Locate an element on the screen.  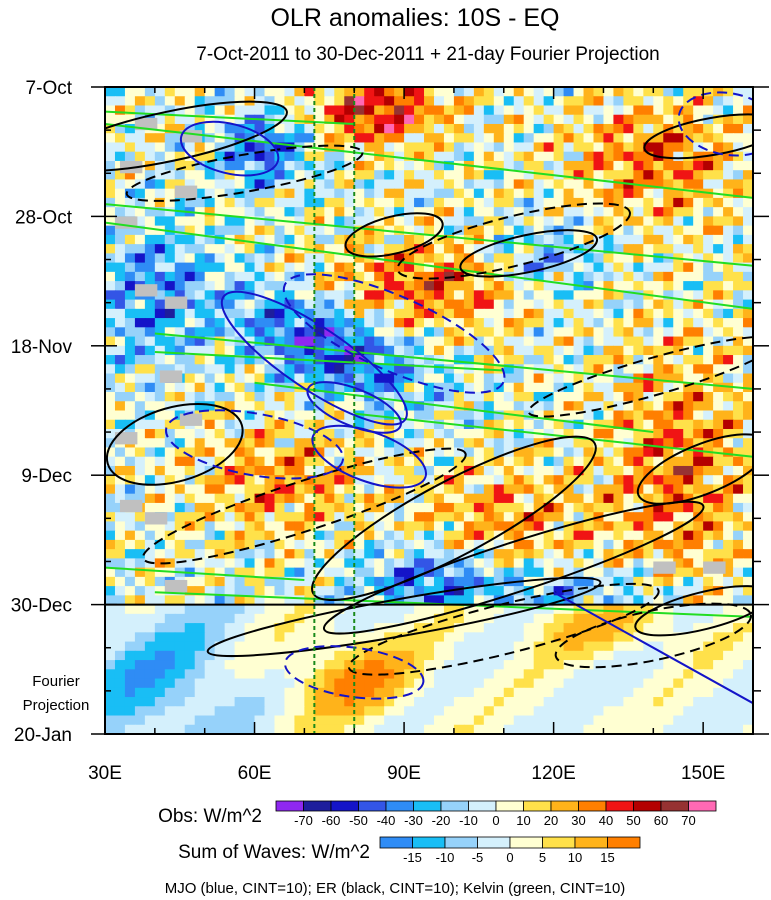
er-contour is located at coordinates (394, 235).